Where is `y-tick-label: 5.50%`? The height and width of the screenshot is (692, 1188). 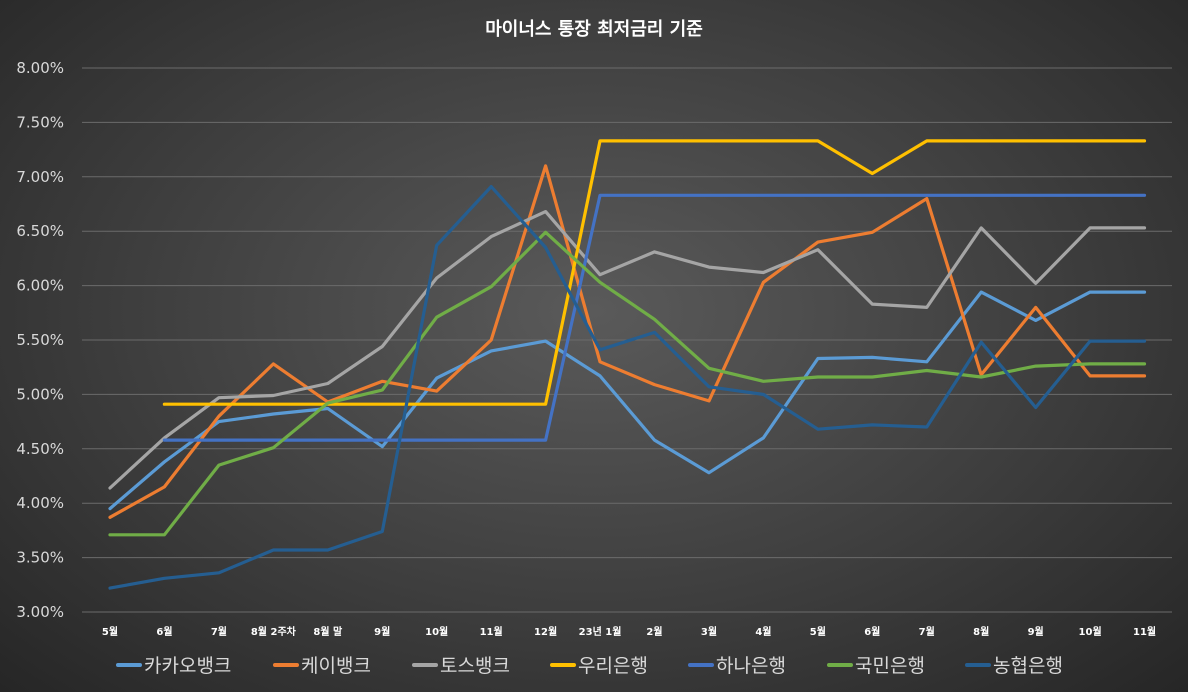
y-tick-label: 5.50% is located at coordinates (40, 340).